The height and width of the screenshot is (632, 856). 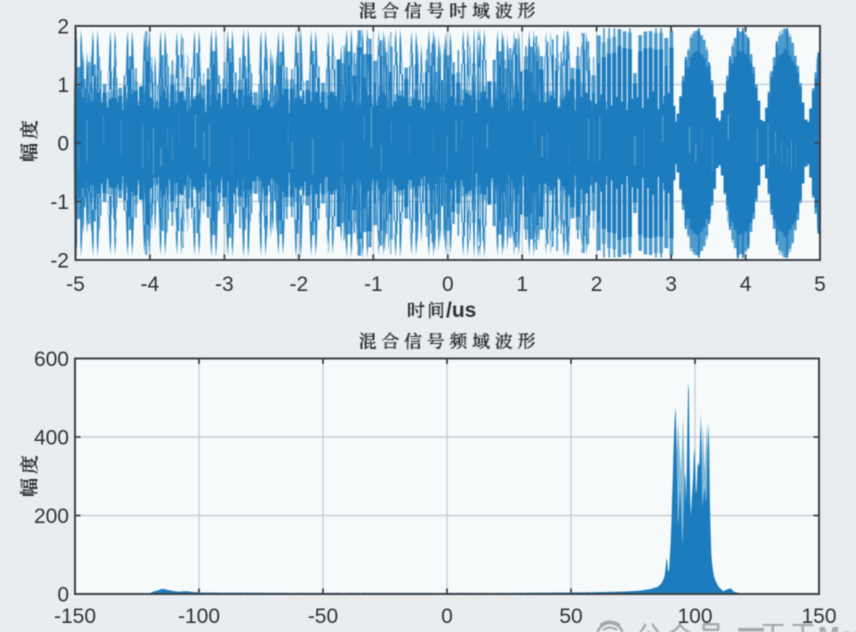 I want to click on svg-text: 50, so click(x=570, y=616).